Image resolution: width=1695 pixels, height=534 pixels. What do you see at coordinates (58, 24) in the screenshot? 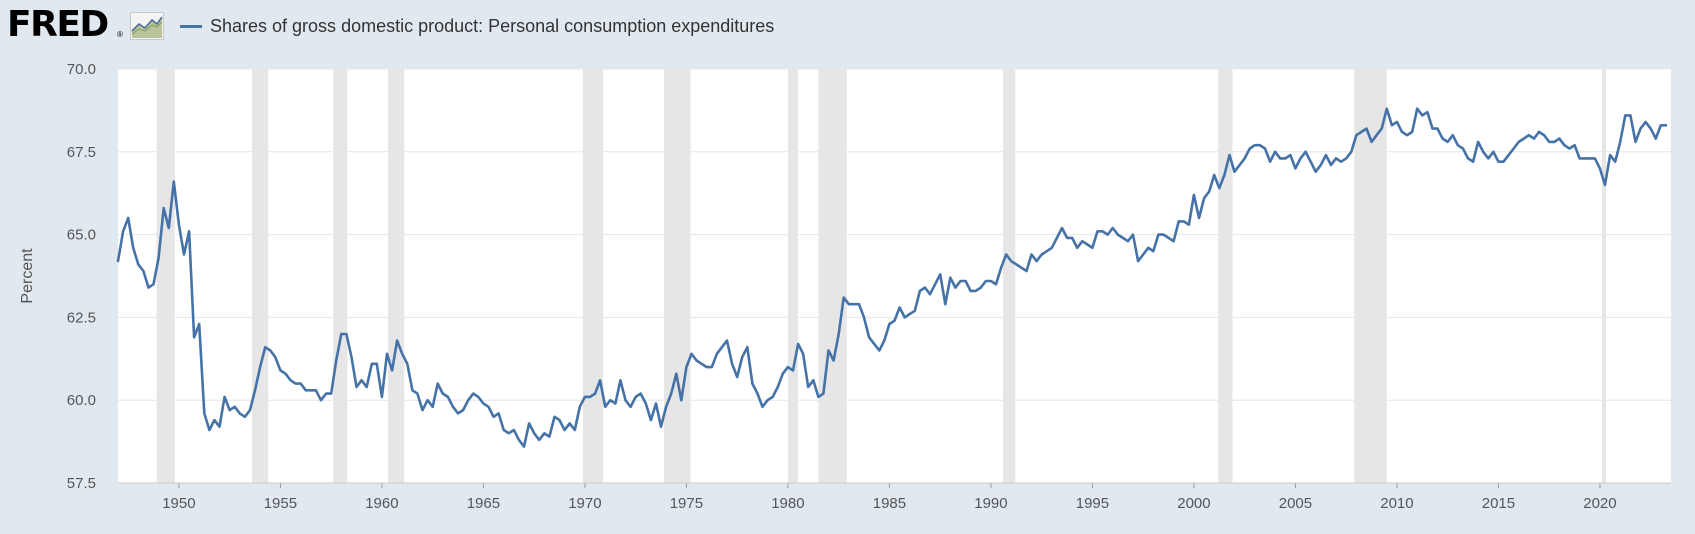
I see `fred-logo: FRED` at bounding box center [58, 24].